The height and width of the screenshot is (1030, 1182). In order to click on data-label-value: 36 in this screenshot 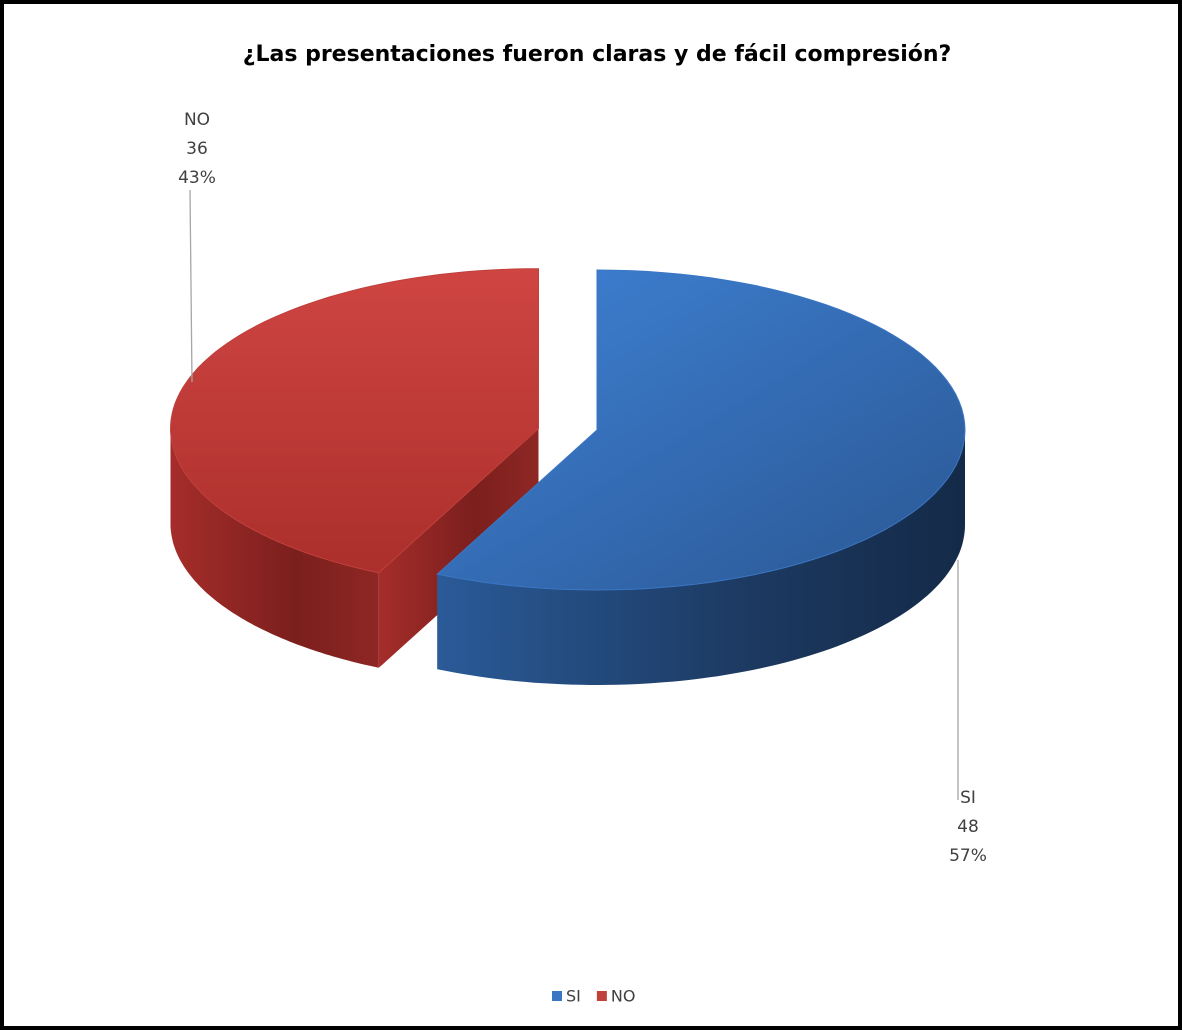, I will do `click(197, 149)`.